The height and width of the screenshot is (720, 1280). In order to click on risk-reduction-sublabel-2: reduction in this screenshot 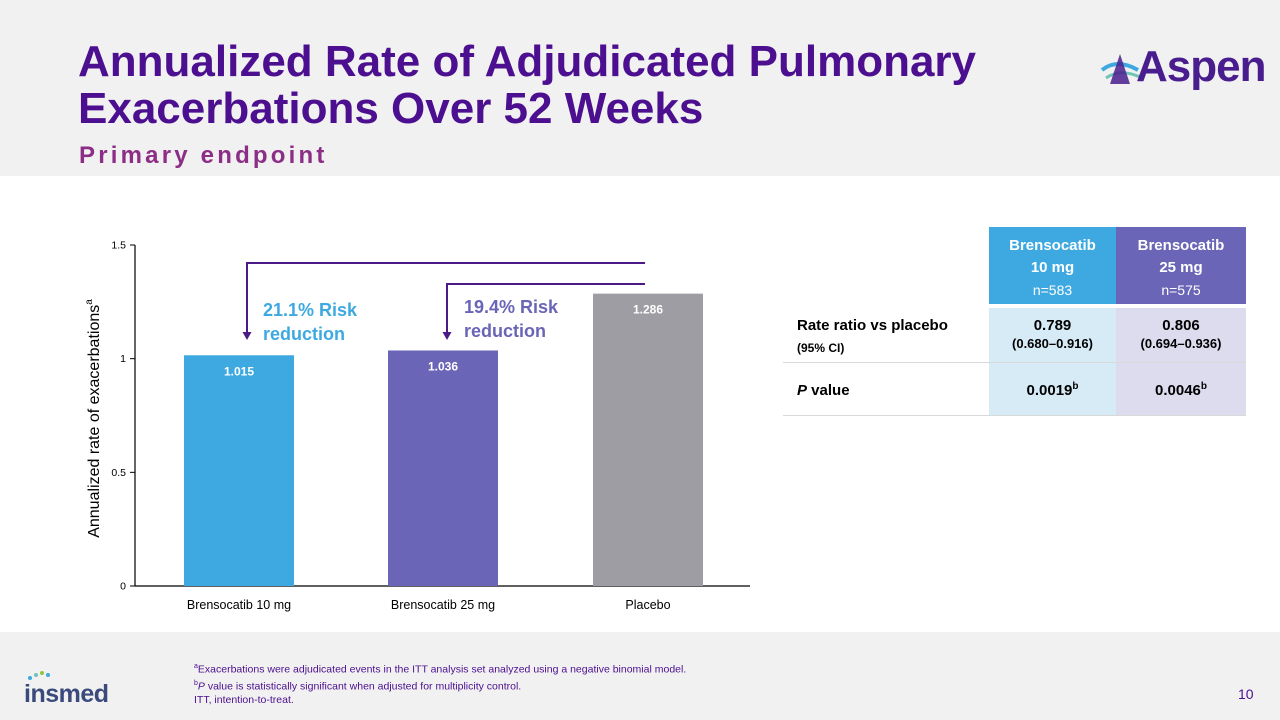, I will do `click(505, 331)`.